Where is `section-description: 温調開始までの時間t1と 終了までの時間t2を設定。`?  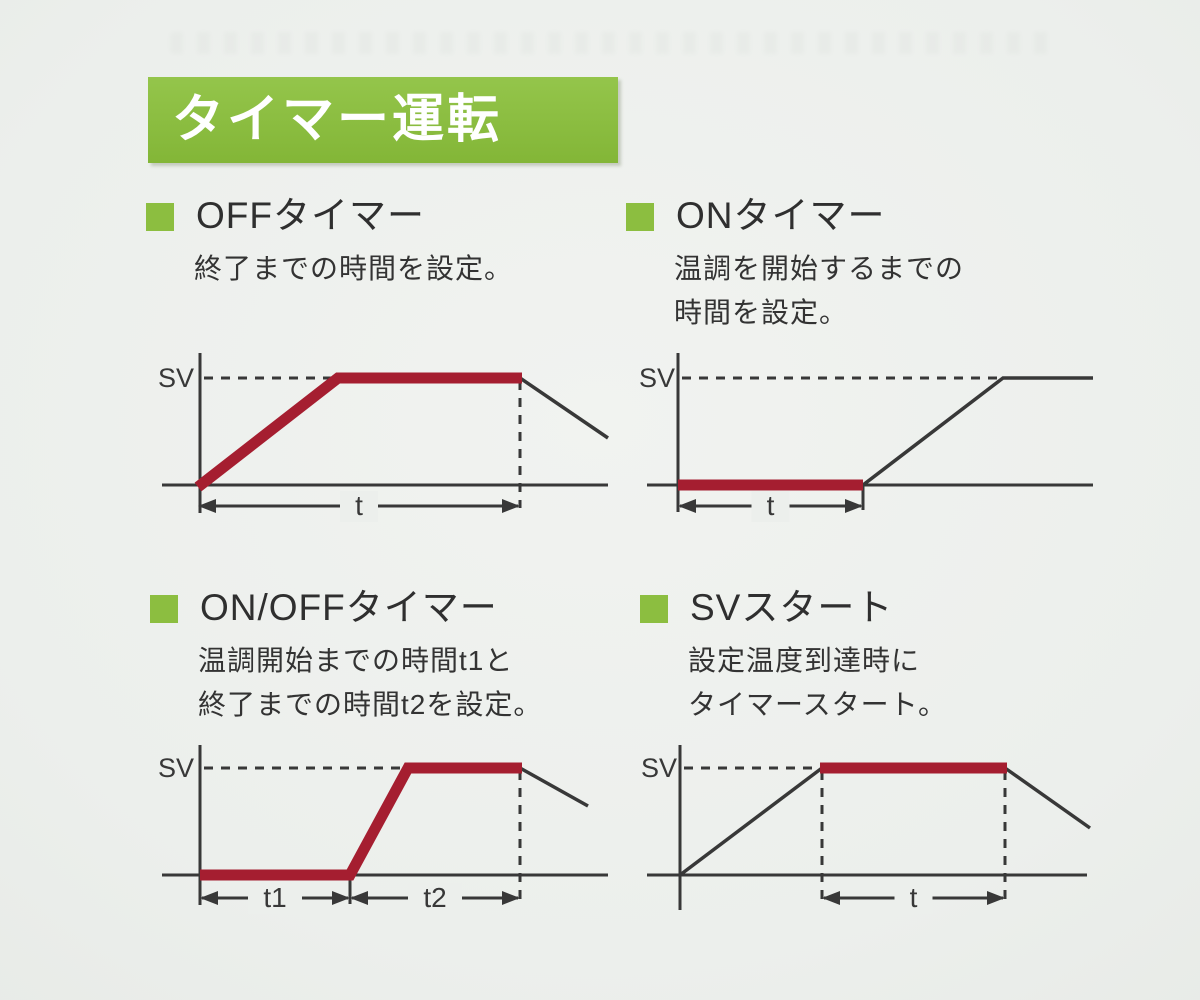
section-description: 温調開始までの時間t1と 終了までの時間t2を設定。 is located at coordinates (414, 683).